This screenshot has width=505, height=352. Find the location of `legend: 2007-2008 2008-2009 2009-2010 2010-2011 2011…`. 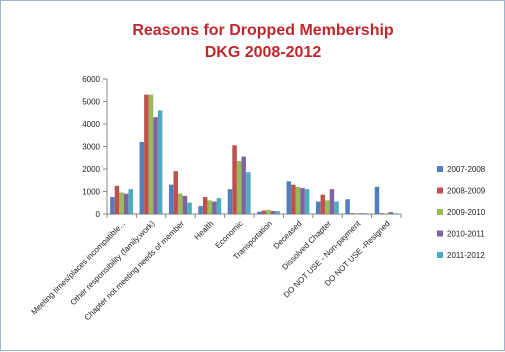

legend: 2007-2008 2008-2009 2009-2010 2010-2011 2011… is located at coordinates (461, 212).